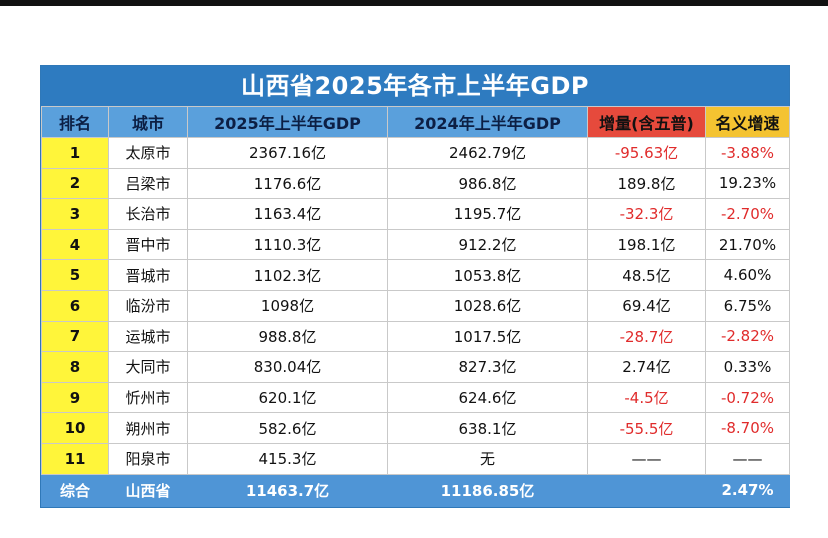 Image resolution: width=828 pixels, height=538 pixels. I want to click on table-row: 7 运城市 988.8亿 1017.5亿 -28.7亿 -2.82%, so click(415, 336).